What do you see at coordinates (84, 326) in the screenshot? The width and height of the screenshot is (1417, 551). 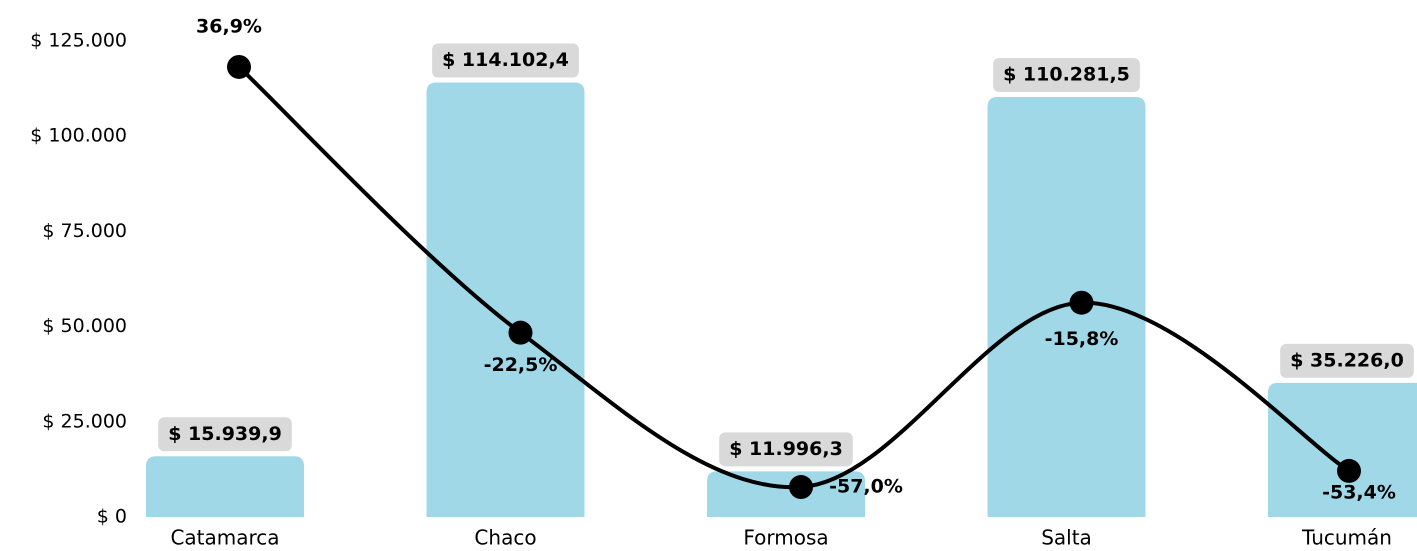 I see `y-tick-label: $ 50.000` at bounding box center [84, 326].